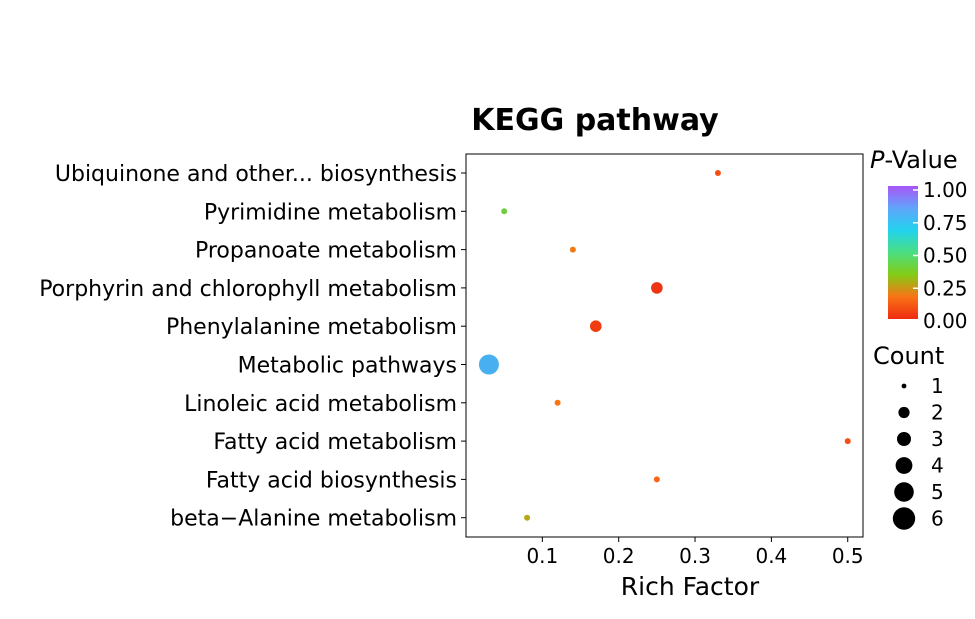  What do you see at coordinates (619, 556) in the screenshot?
I see `x-tick-label: 0.2` at bounding box center [619, 556].